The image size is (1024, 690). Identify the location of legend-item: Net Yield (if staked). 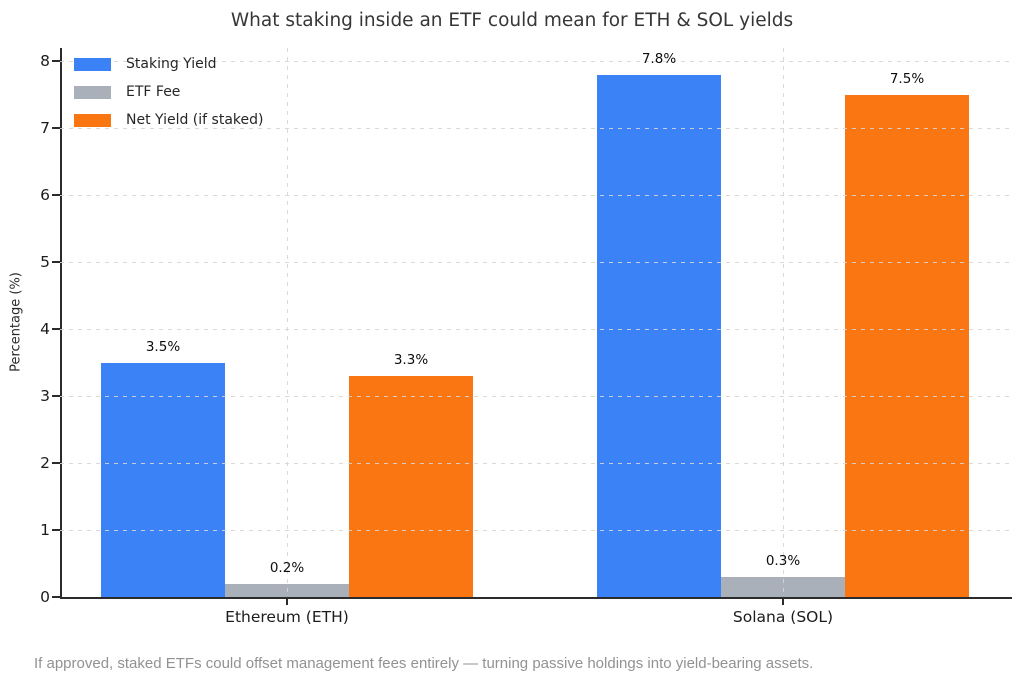
(168, 120).